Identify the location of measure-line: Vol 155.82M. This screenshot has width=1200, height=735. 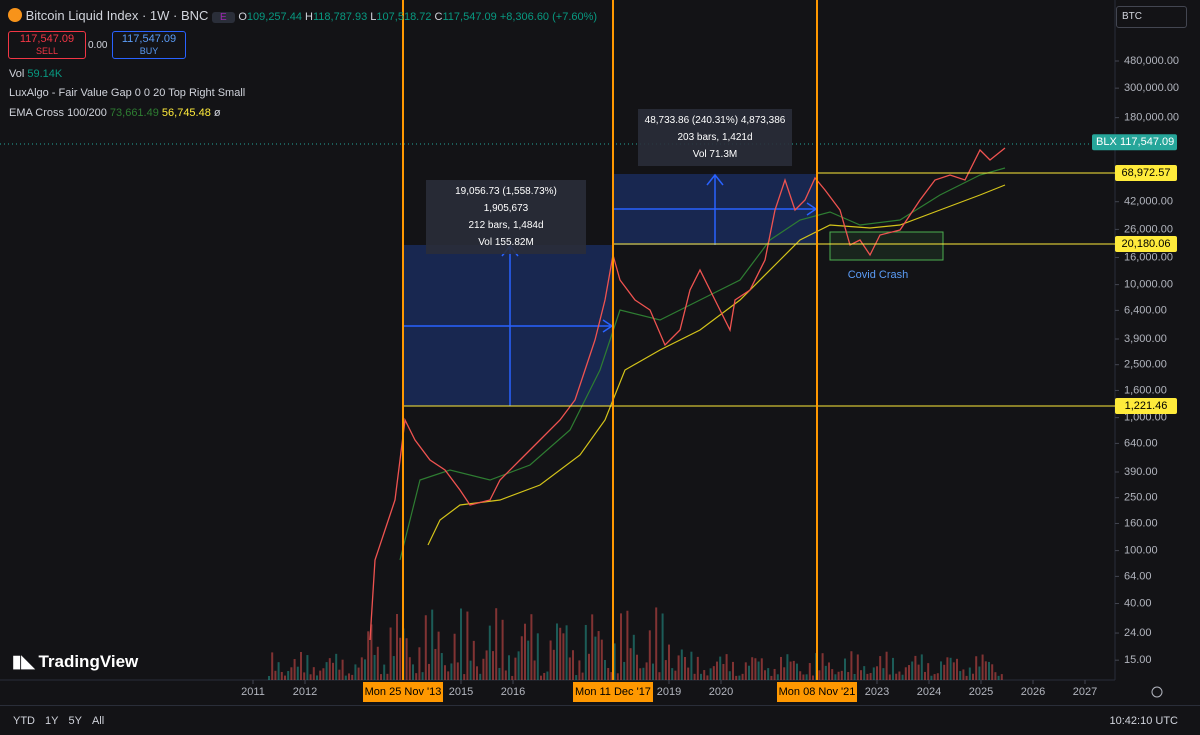
(506, 242).